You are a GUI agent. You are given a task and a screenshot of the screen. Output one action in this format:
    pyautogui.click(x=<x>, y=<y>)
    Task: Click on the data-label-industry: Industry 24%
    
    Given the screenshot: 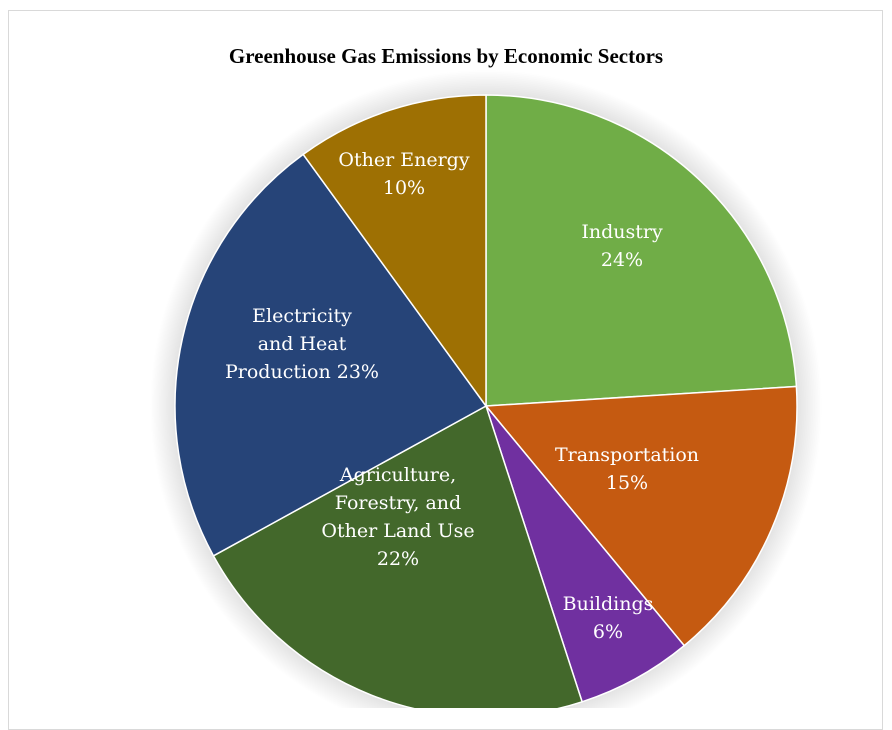 What is the action you would take?
    pyautogui.click(x=622, y=246)
    